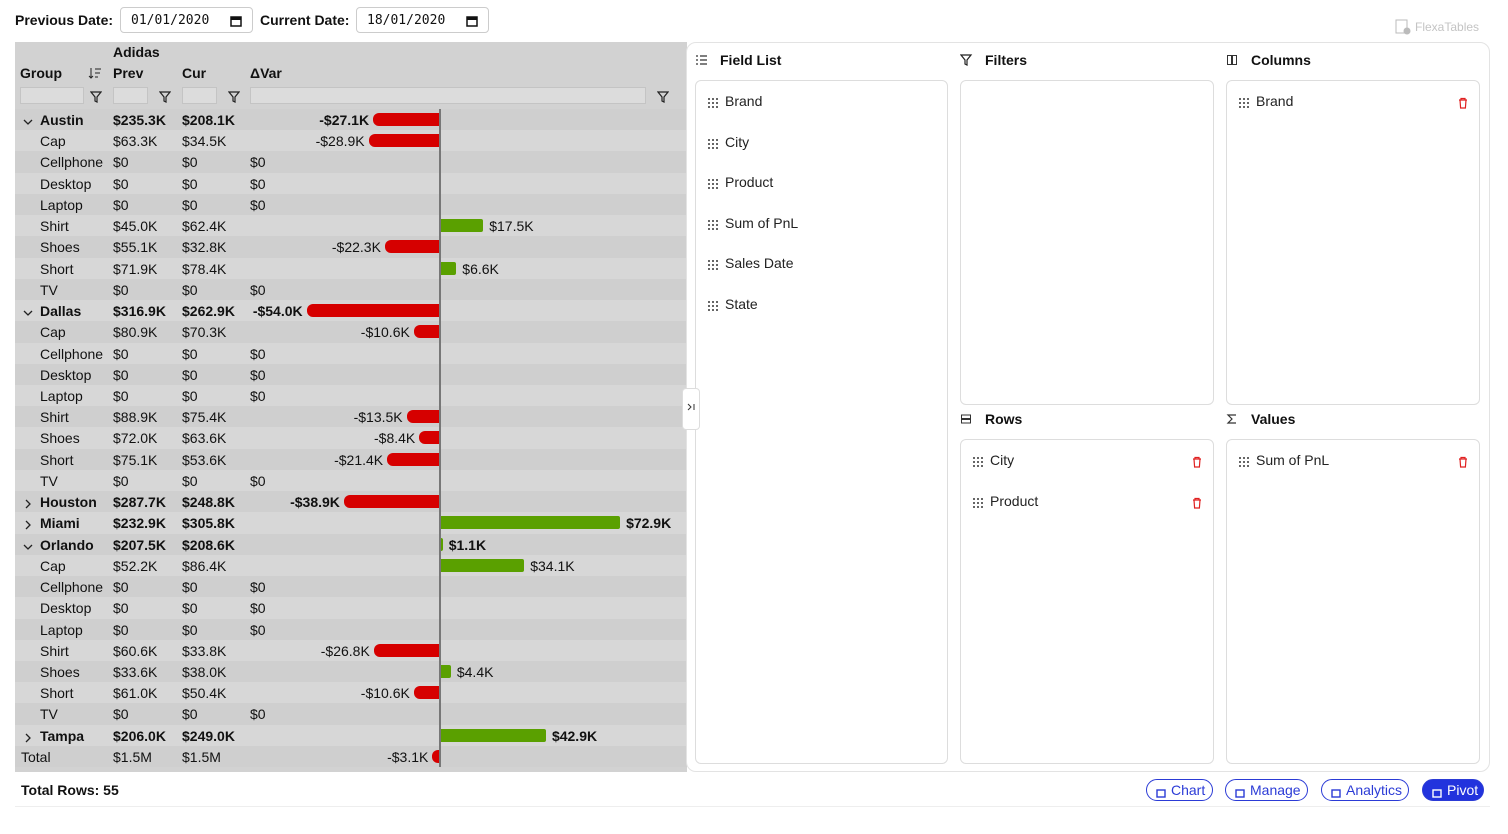 Image resolution: width=1508 pixels, height=834 pixels. I want to click on previous-date-input: 01/01/2020, so click(186, 20).